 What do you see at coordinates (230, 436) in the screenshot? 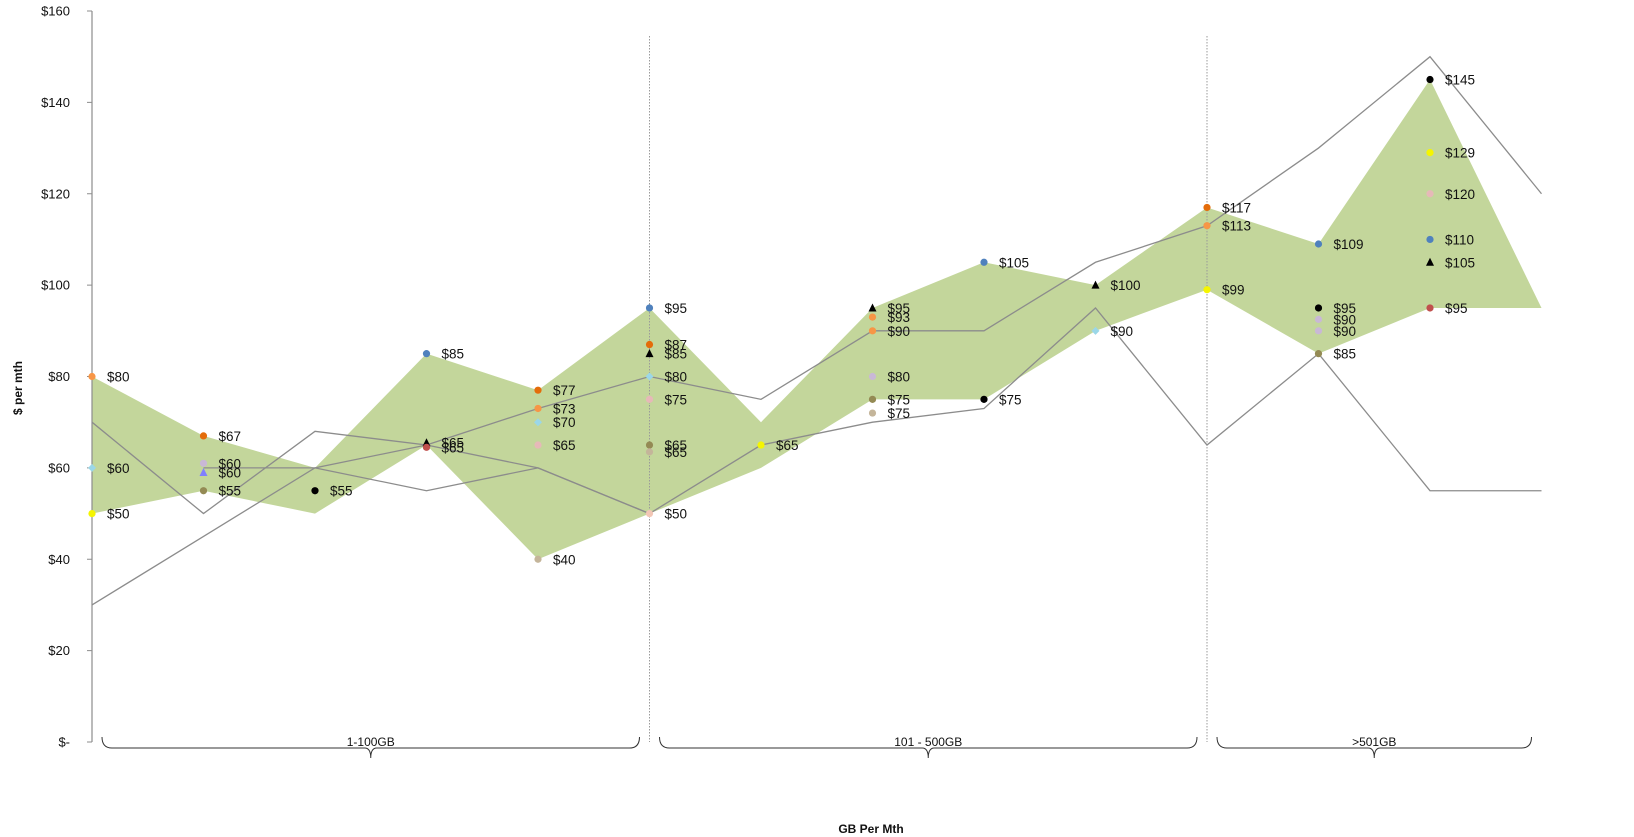
I see `data-label: $67` at bounding box center [230, 436].